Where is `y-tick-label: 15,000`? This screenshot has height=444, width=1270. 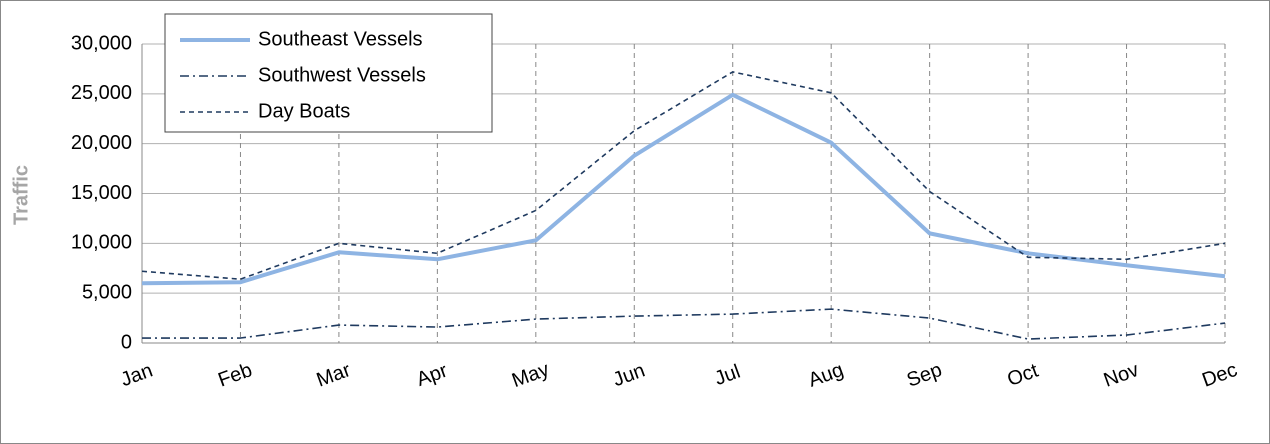 y-tick-label: 15,000 is located at coordinates (101, 193).